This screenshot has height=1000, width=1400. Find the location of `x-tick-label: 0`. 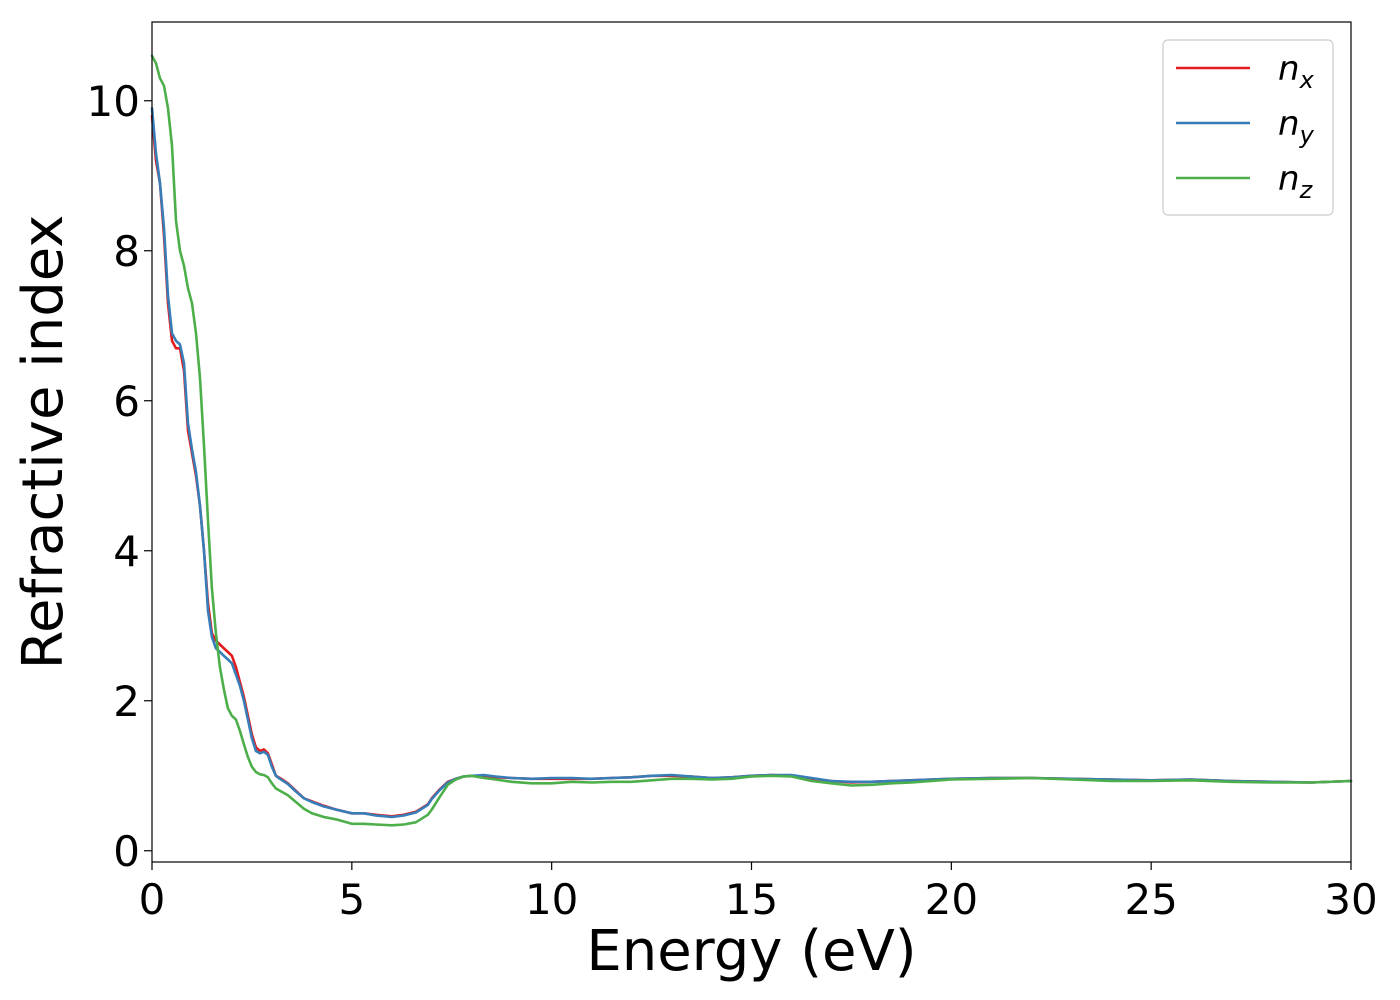

x-tick-label: 0 is located at coordinates (152, 899).